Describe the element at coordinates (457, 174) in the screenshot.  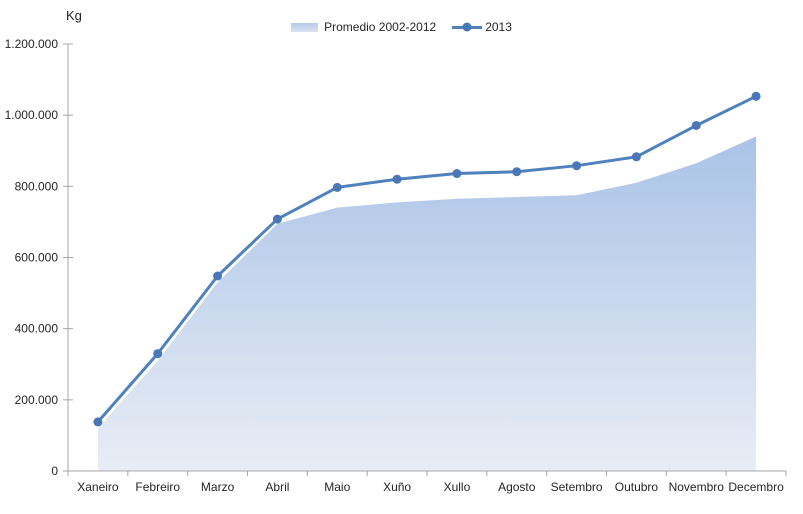
I see `data-point-xullo` at that location.